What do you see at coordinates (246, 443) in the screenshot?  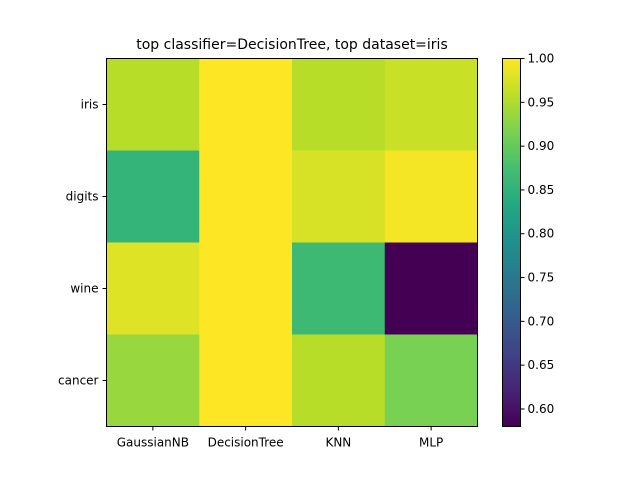 I see `x-tick-label: DecisionTree` at bounding box center [246, 443].